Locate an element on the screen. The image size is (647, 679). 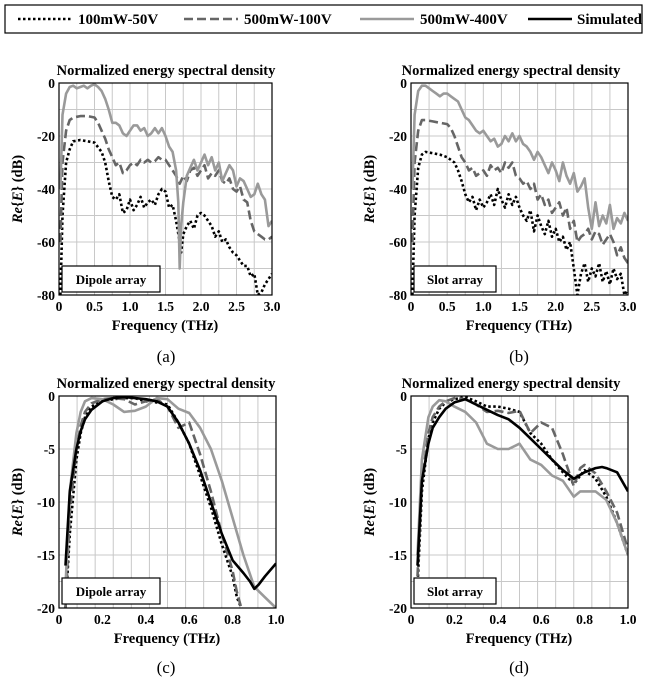
panel-caption: (c) is located at coordinates (166, 667).